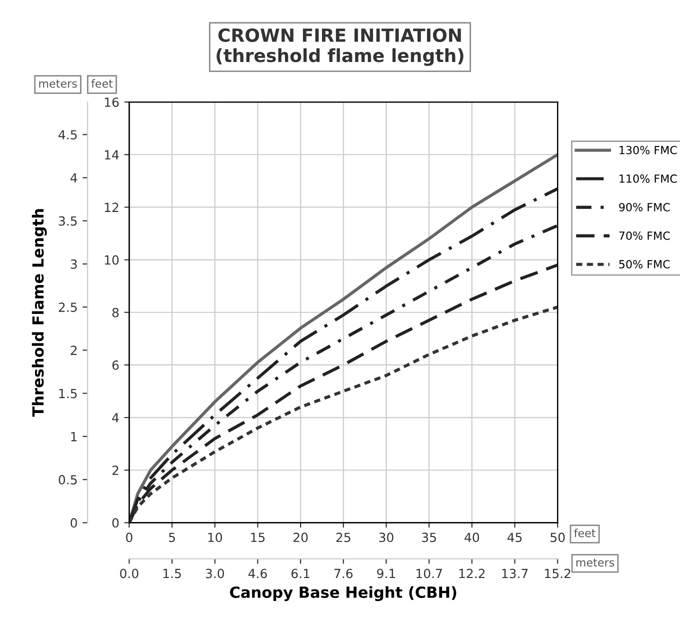 The image size is (680, 626). Describe the element at coordinates (115, 470) in the screenshot. I see `y-tick-label: 2` at that location.